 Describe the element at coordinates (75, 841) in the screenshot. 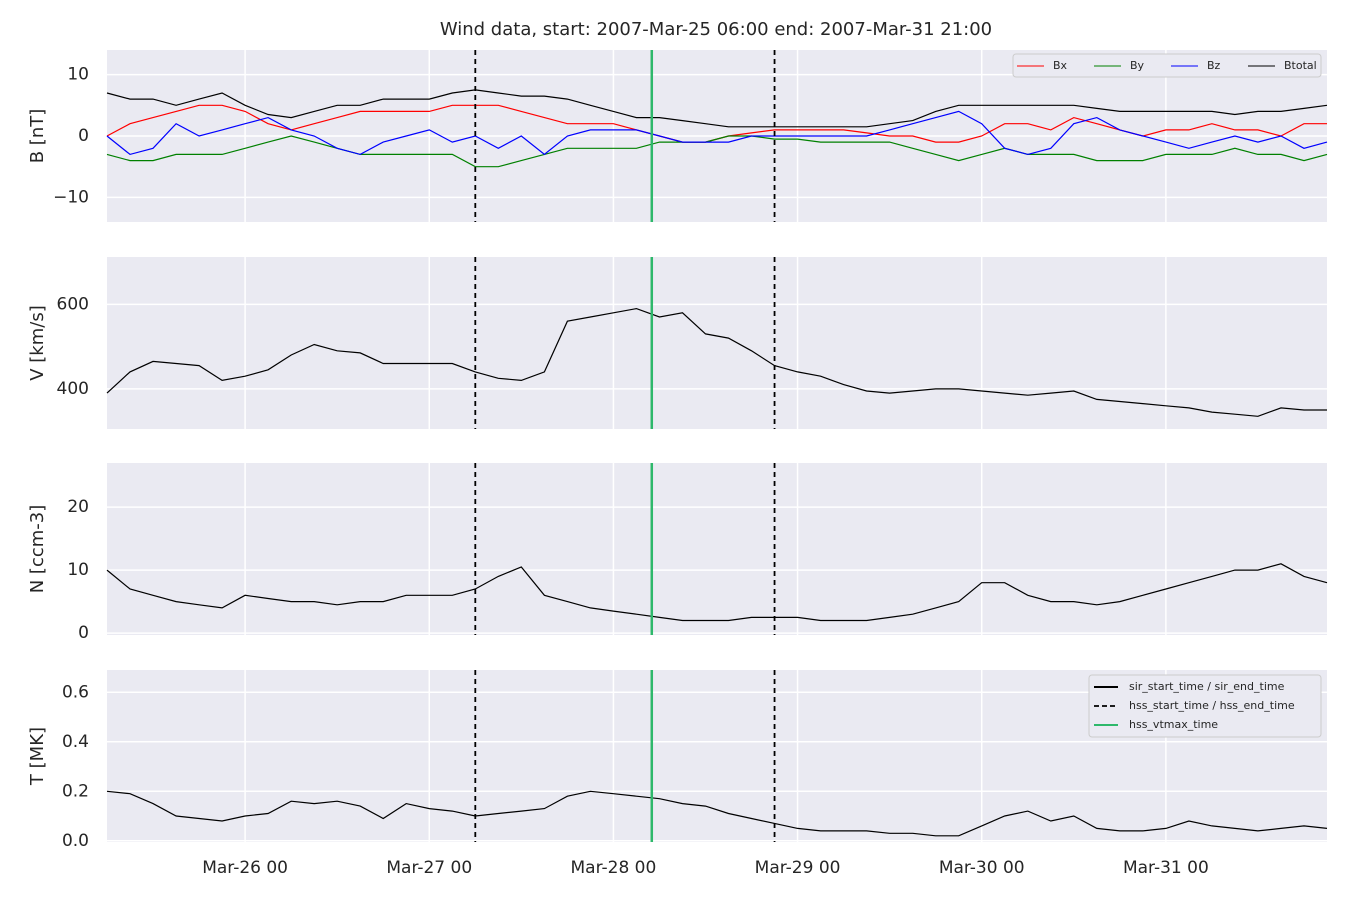

I see `y-tick-label: 0.0` at that location.